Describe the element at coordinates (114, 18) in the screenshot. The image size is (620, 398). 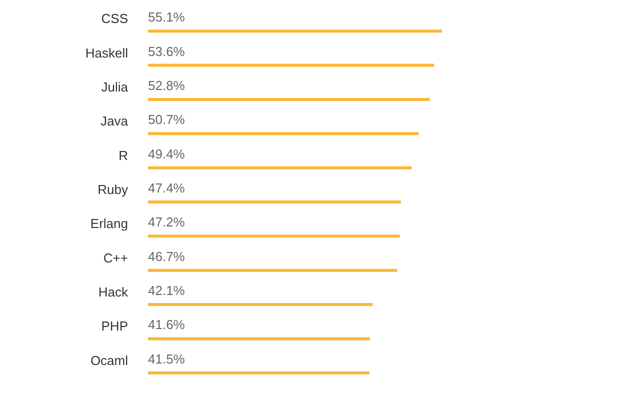
I see `y-tick-label: CSS` at that location.